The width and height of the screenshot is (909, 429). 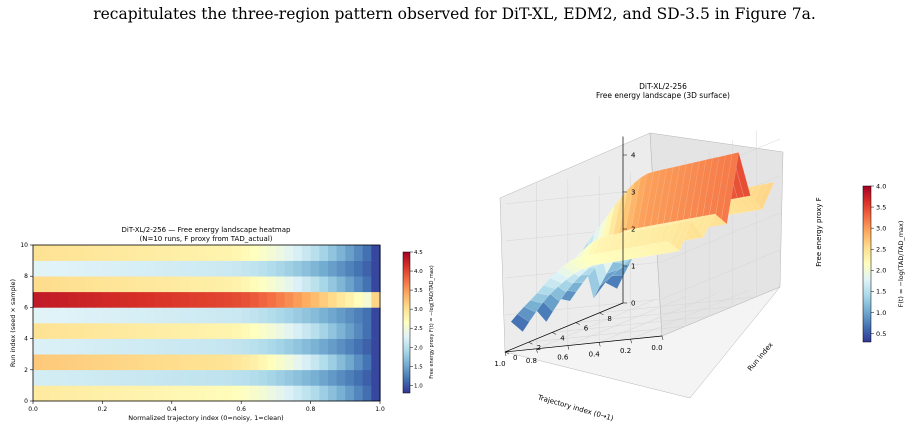 What do you see at coordinates (531, 361) in the screenshot?
I see `surface-x-tick-label: 0.8` at bounding box center [531, 361].